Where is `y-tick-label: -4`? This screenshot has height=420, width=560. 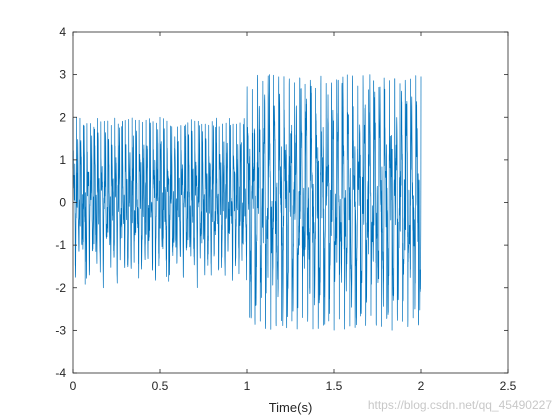 y-tick-label: -4 is located at coordinates (60, 373).